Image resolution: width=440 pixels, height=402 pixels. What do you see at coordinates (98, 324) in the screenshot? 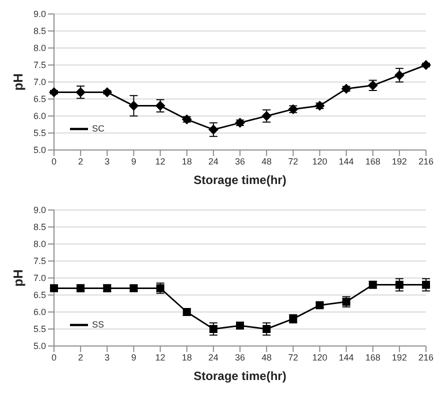
I see `legend-label: SS` at bounding box center [98, 324].